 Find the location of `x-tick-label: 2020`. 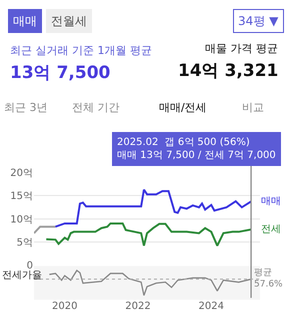

x-tick-label: 2020 is located at coordinates (65, 306).